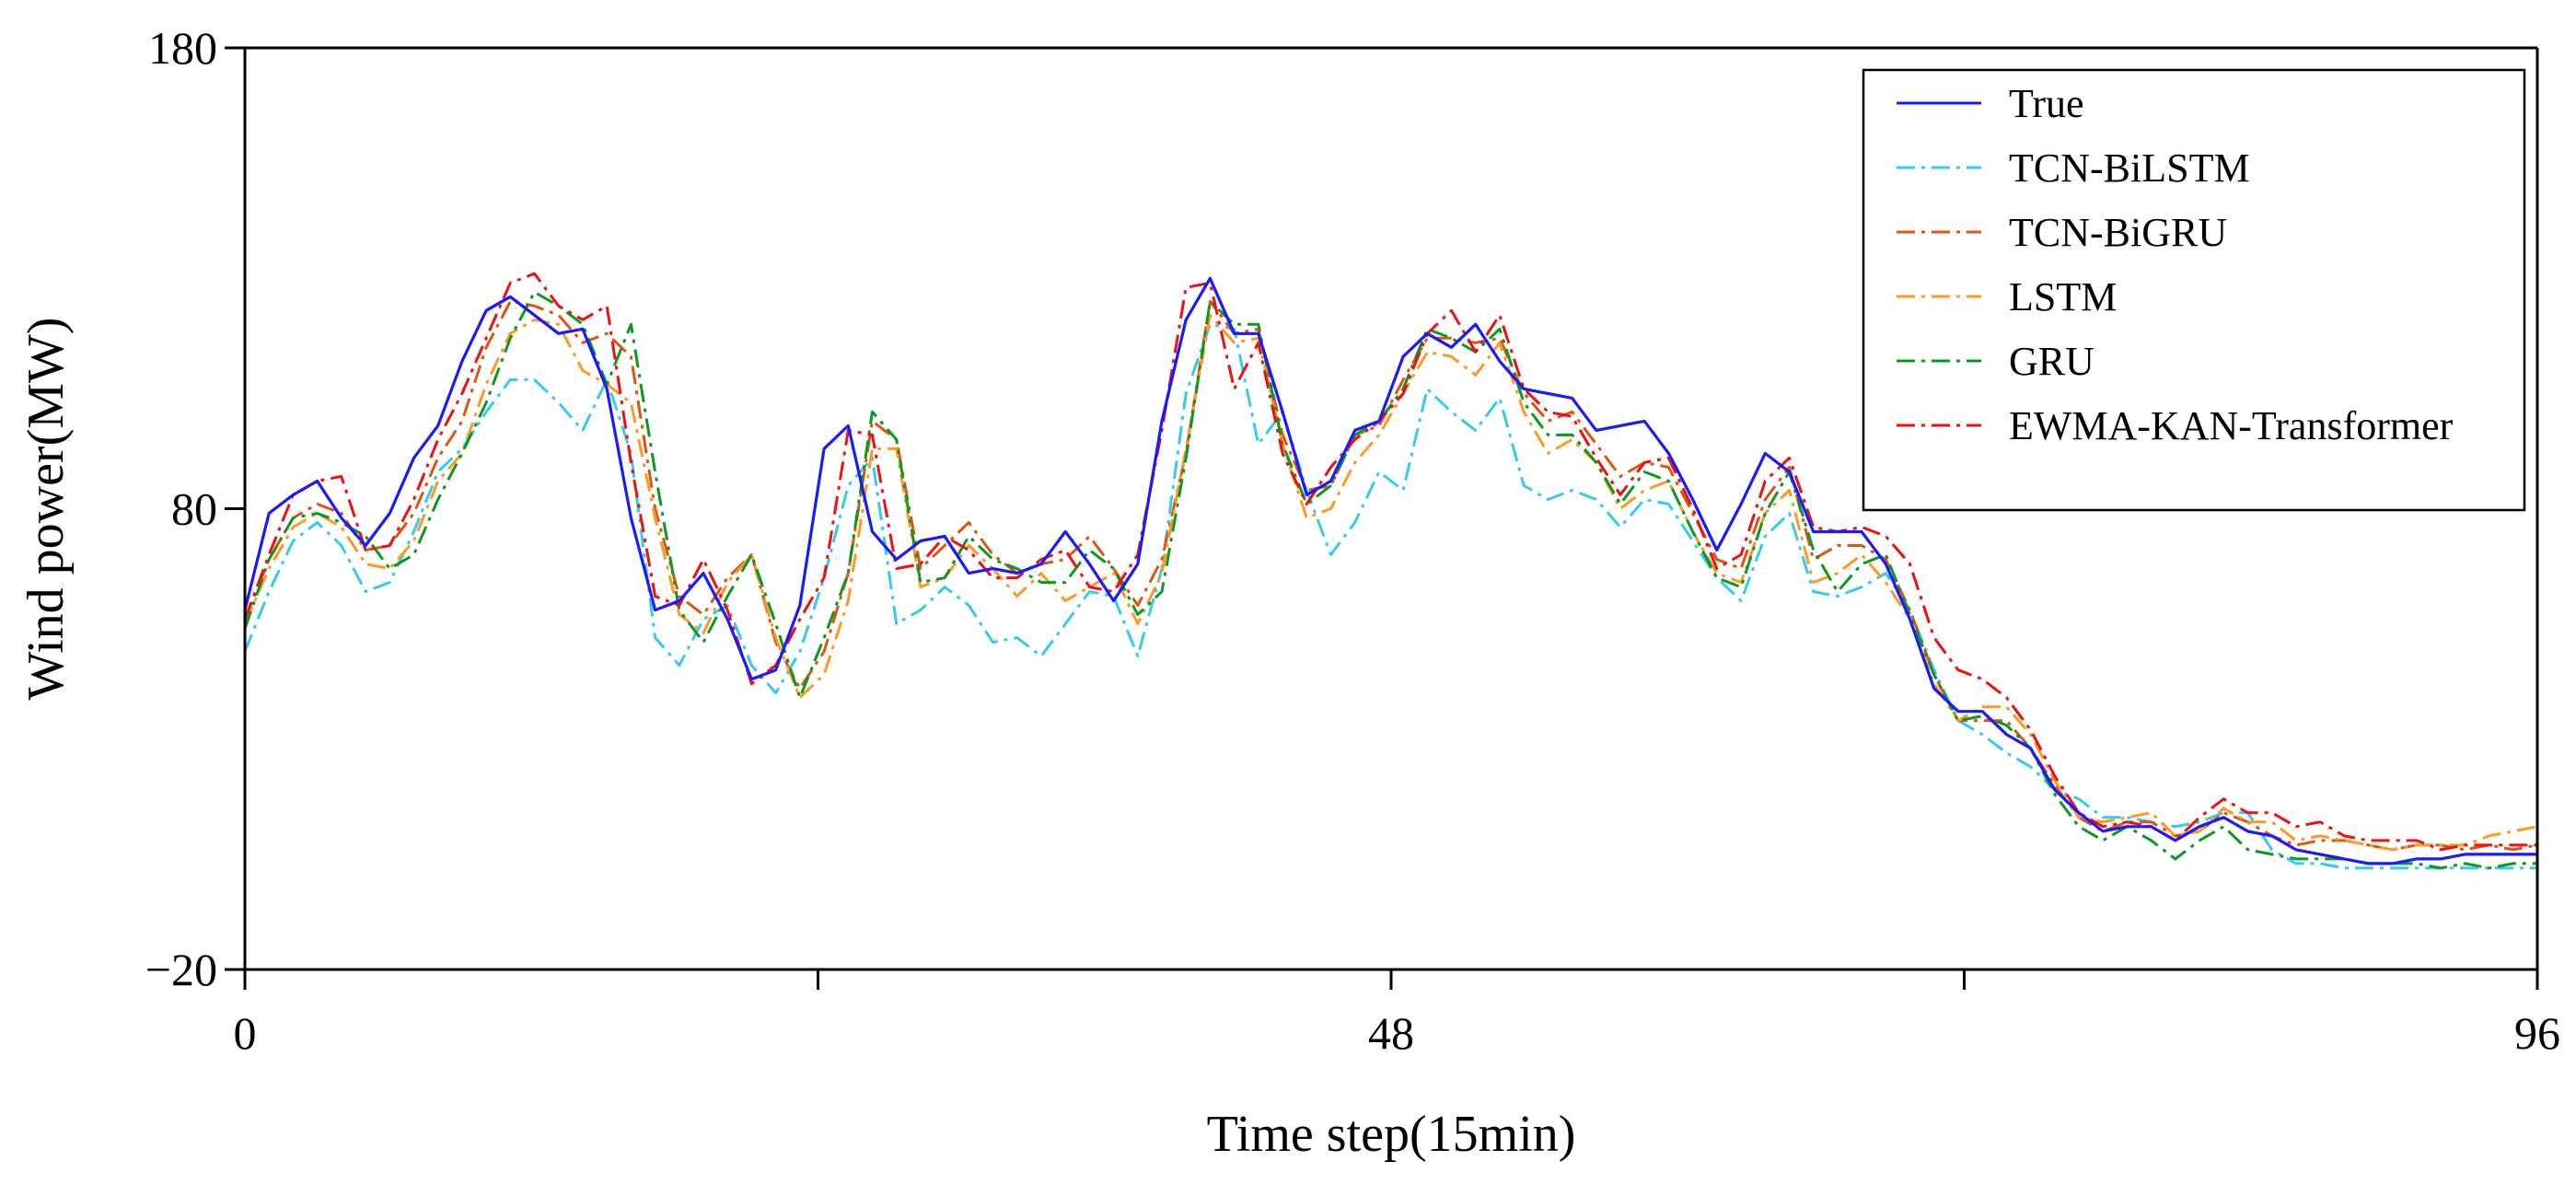 The height and width of the screenshot is (1184, 2576). What do you see at coordinates (2129, 168) in the screenshot?
I see `legend-label-tcn-bilstm: TCN-BiLSTM` at bounding box center [2129, 168].